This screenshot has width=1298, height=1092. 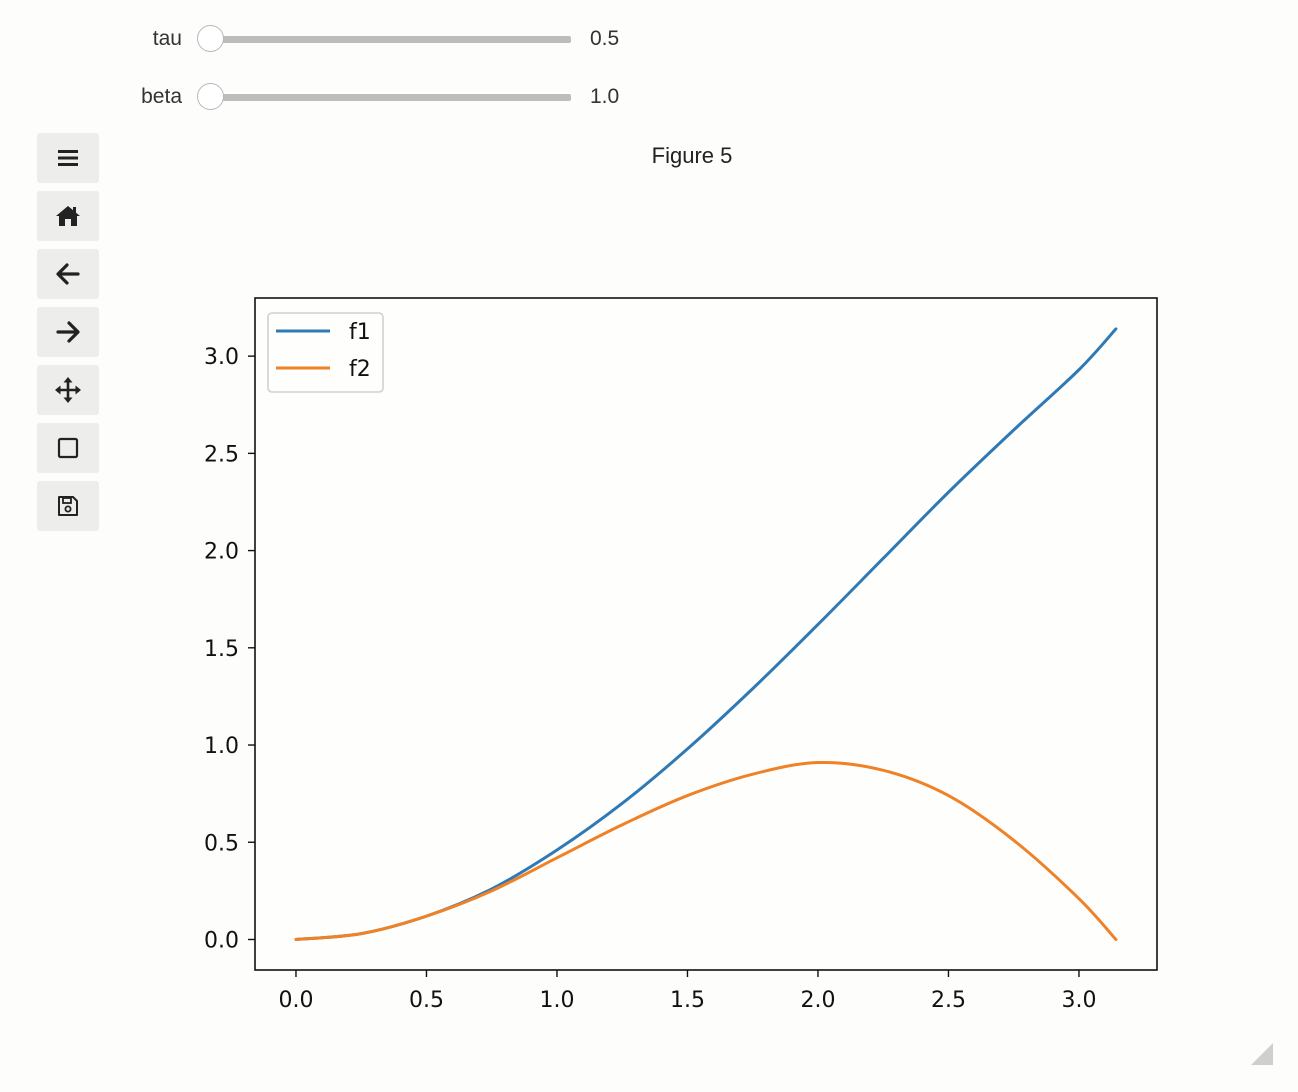 I want to click on legend-label-f1: f1, so click(x=360, y=332).